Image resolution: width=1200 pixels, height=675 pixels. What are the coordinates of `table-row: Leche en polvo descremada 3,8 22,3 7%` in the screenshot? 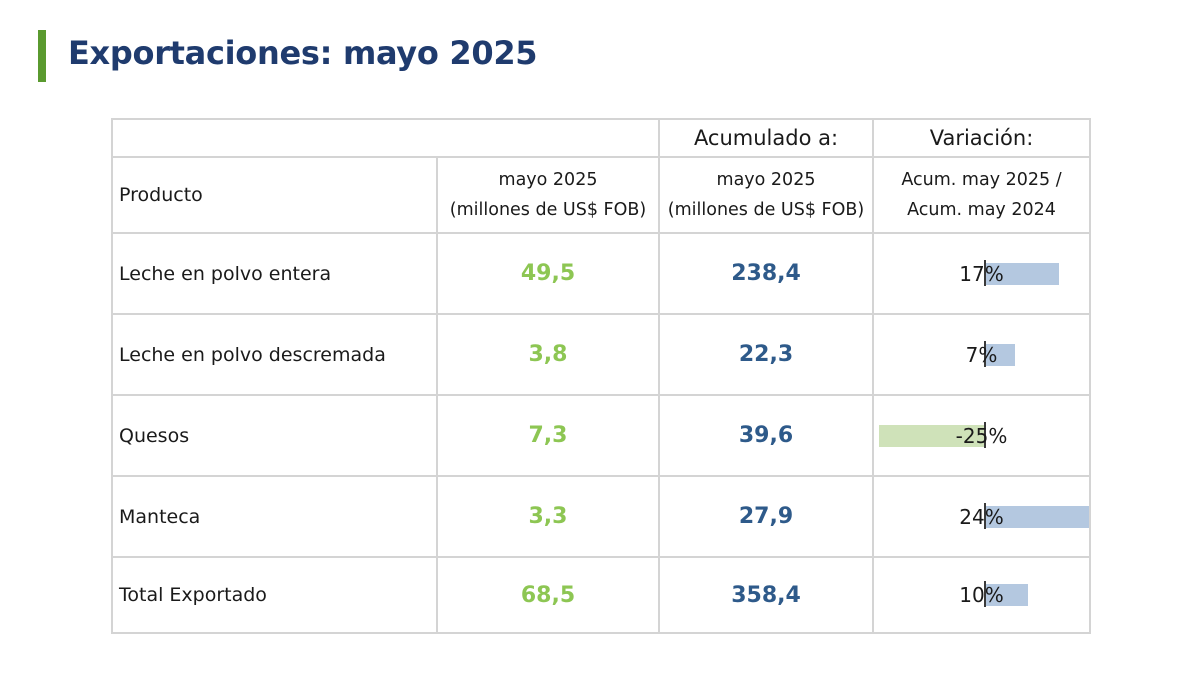 It's located at (601, 354).